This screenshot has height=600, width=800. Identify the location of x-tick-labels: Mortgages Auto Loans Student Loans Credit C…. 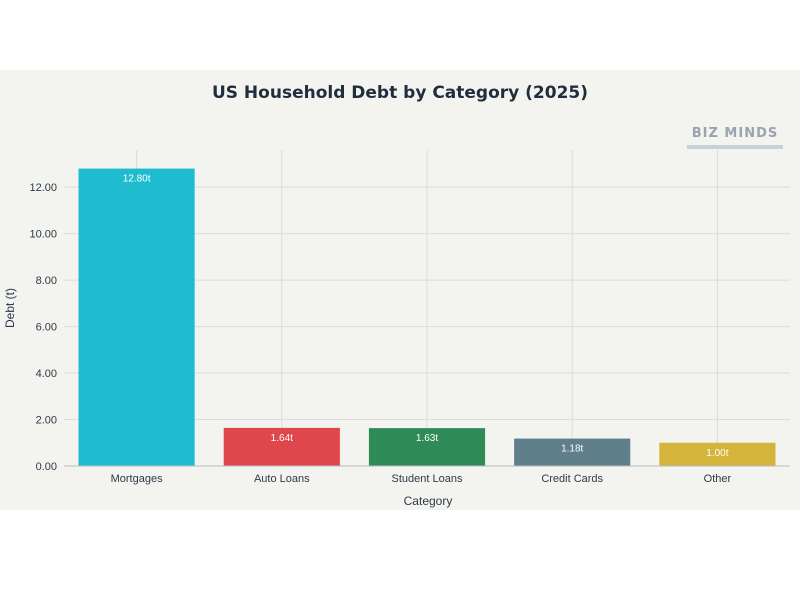
(421, 479).